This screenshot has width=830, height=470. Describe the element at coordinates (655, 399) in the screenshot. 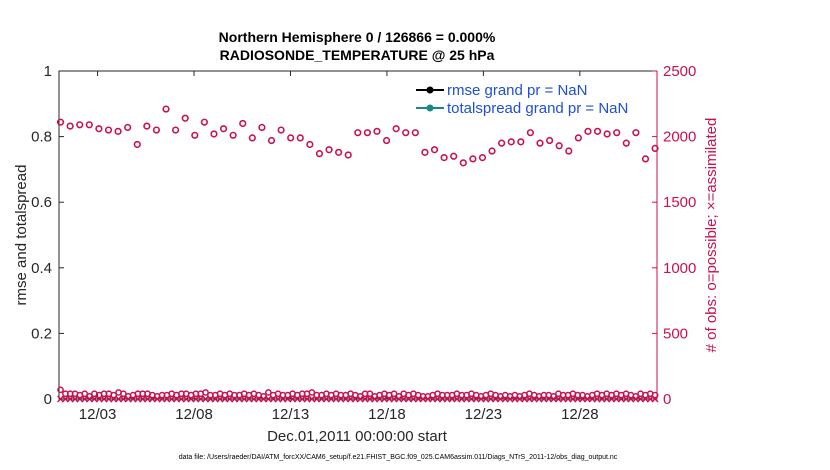

I see `assimilated-obs-point` at that location.